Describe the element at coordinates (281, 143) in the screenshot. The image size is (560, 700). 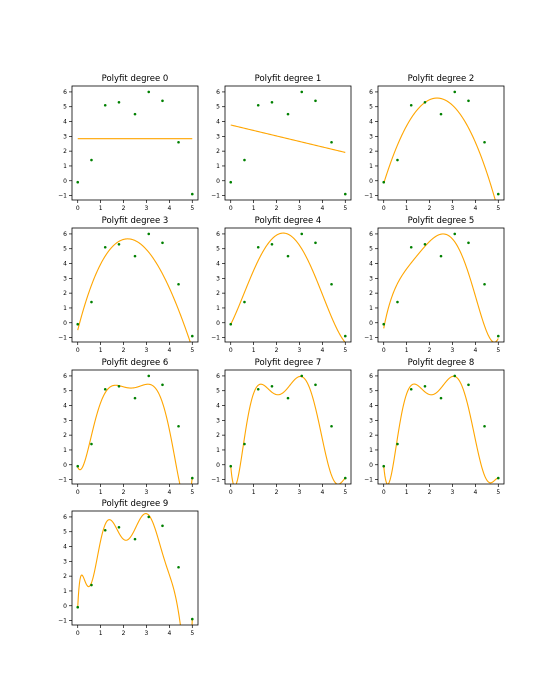
I see `subplot-degree-1: Polyfit degree 1 0 1 2 3 4 5 −1 0 1 2 3 4 5 6` at that location.